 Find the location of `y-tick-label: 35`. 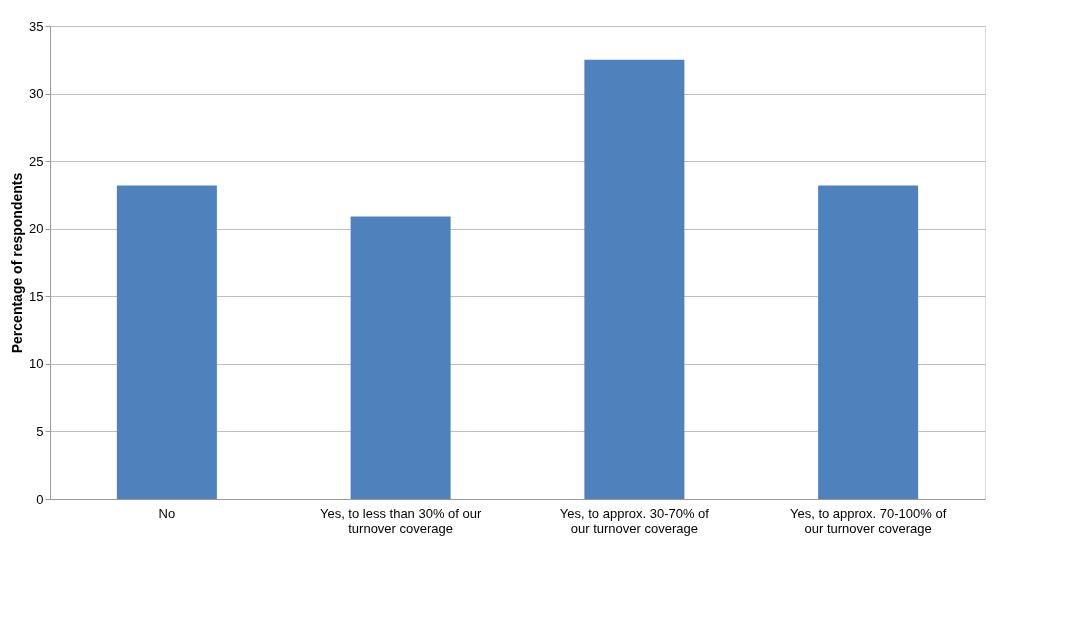

y-tick-label: 35 is located at coordinates (36, 26).